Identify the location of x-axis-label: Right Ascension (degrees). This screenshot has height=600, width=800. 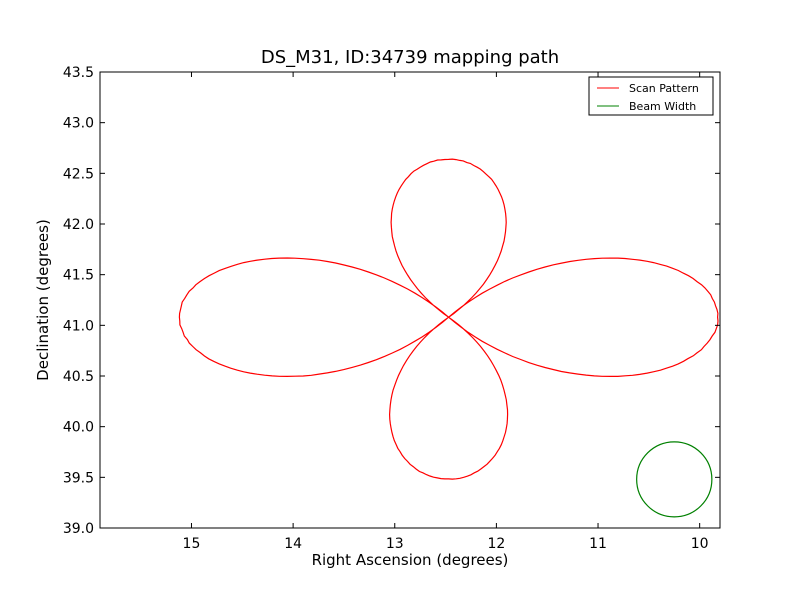
(410, 560).